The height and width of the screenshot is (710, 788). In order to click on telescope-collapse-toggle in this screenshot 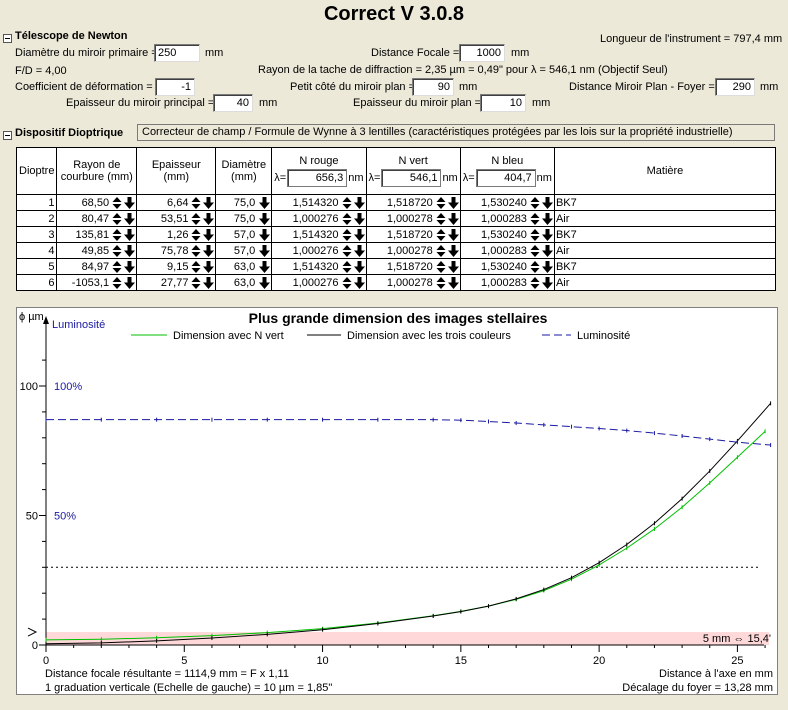, I will do `click(7, 38)`.